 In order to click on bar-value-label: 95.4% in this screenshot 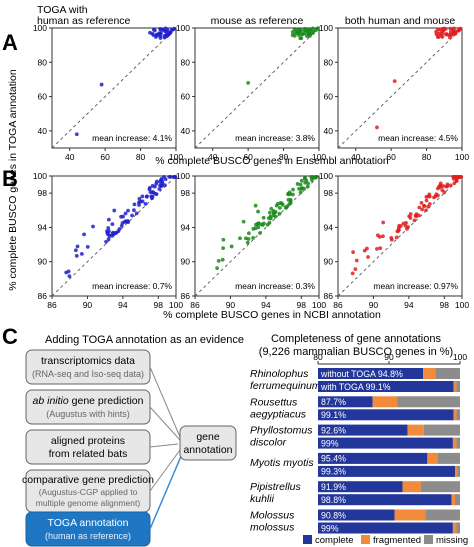, I will do `click(333, 459)`.